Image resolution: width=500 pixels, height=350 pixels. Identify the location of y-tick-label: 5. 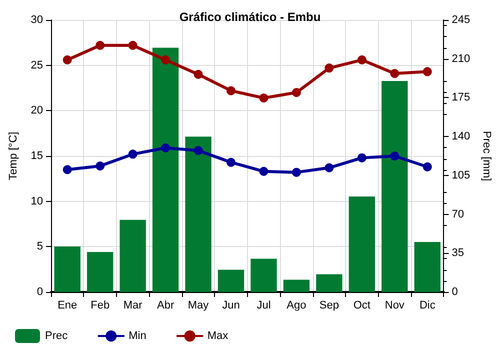
(39, 246).